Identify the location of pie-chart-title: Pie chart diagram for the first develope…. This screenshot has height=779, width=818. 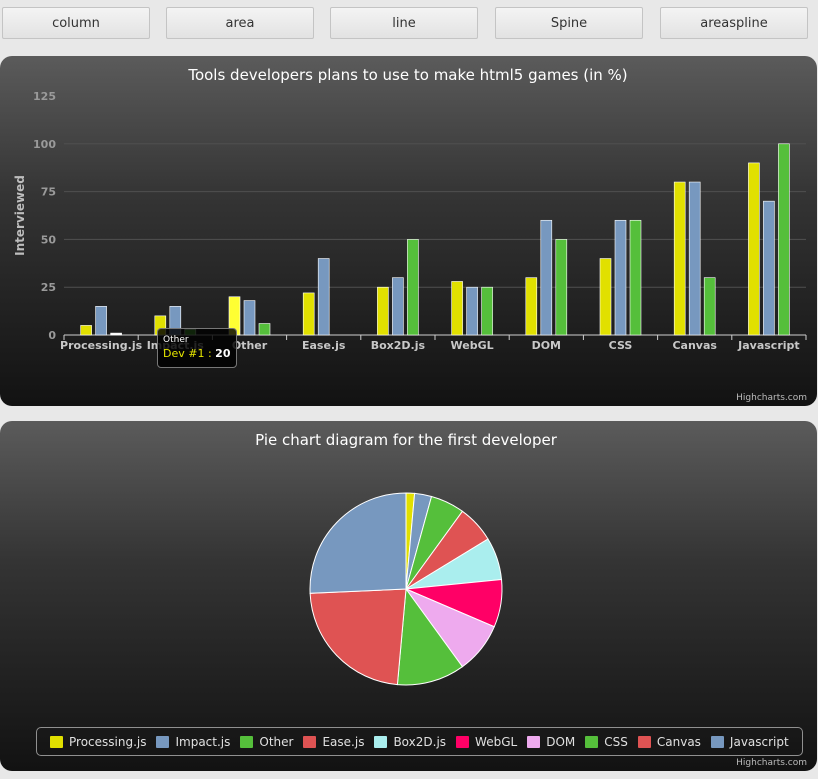
(406, 440).